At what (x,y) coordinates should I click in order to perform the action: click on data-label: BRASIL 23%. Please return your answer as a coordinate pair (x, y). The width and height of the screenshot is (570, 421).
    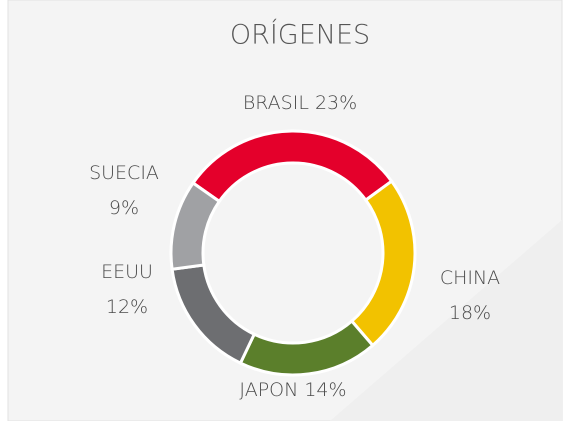
    Looking at the image, I should click on (300, 103).